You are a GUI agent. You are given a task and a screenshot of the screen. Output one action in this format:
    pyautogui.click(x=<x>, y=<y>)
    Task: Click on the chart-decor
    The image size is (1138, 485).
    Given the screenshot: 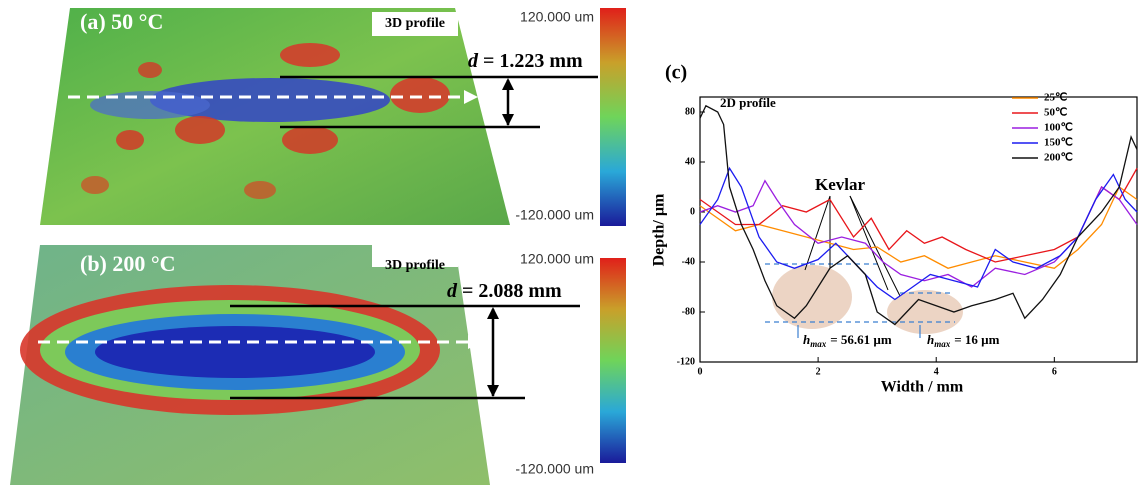 What is the action you would take?
    pyautogui.click(x=864, y=266)
    